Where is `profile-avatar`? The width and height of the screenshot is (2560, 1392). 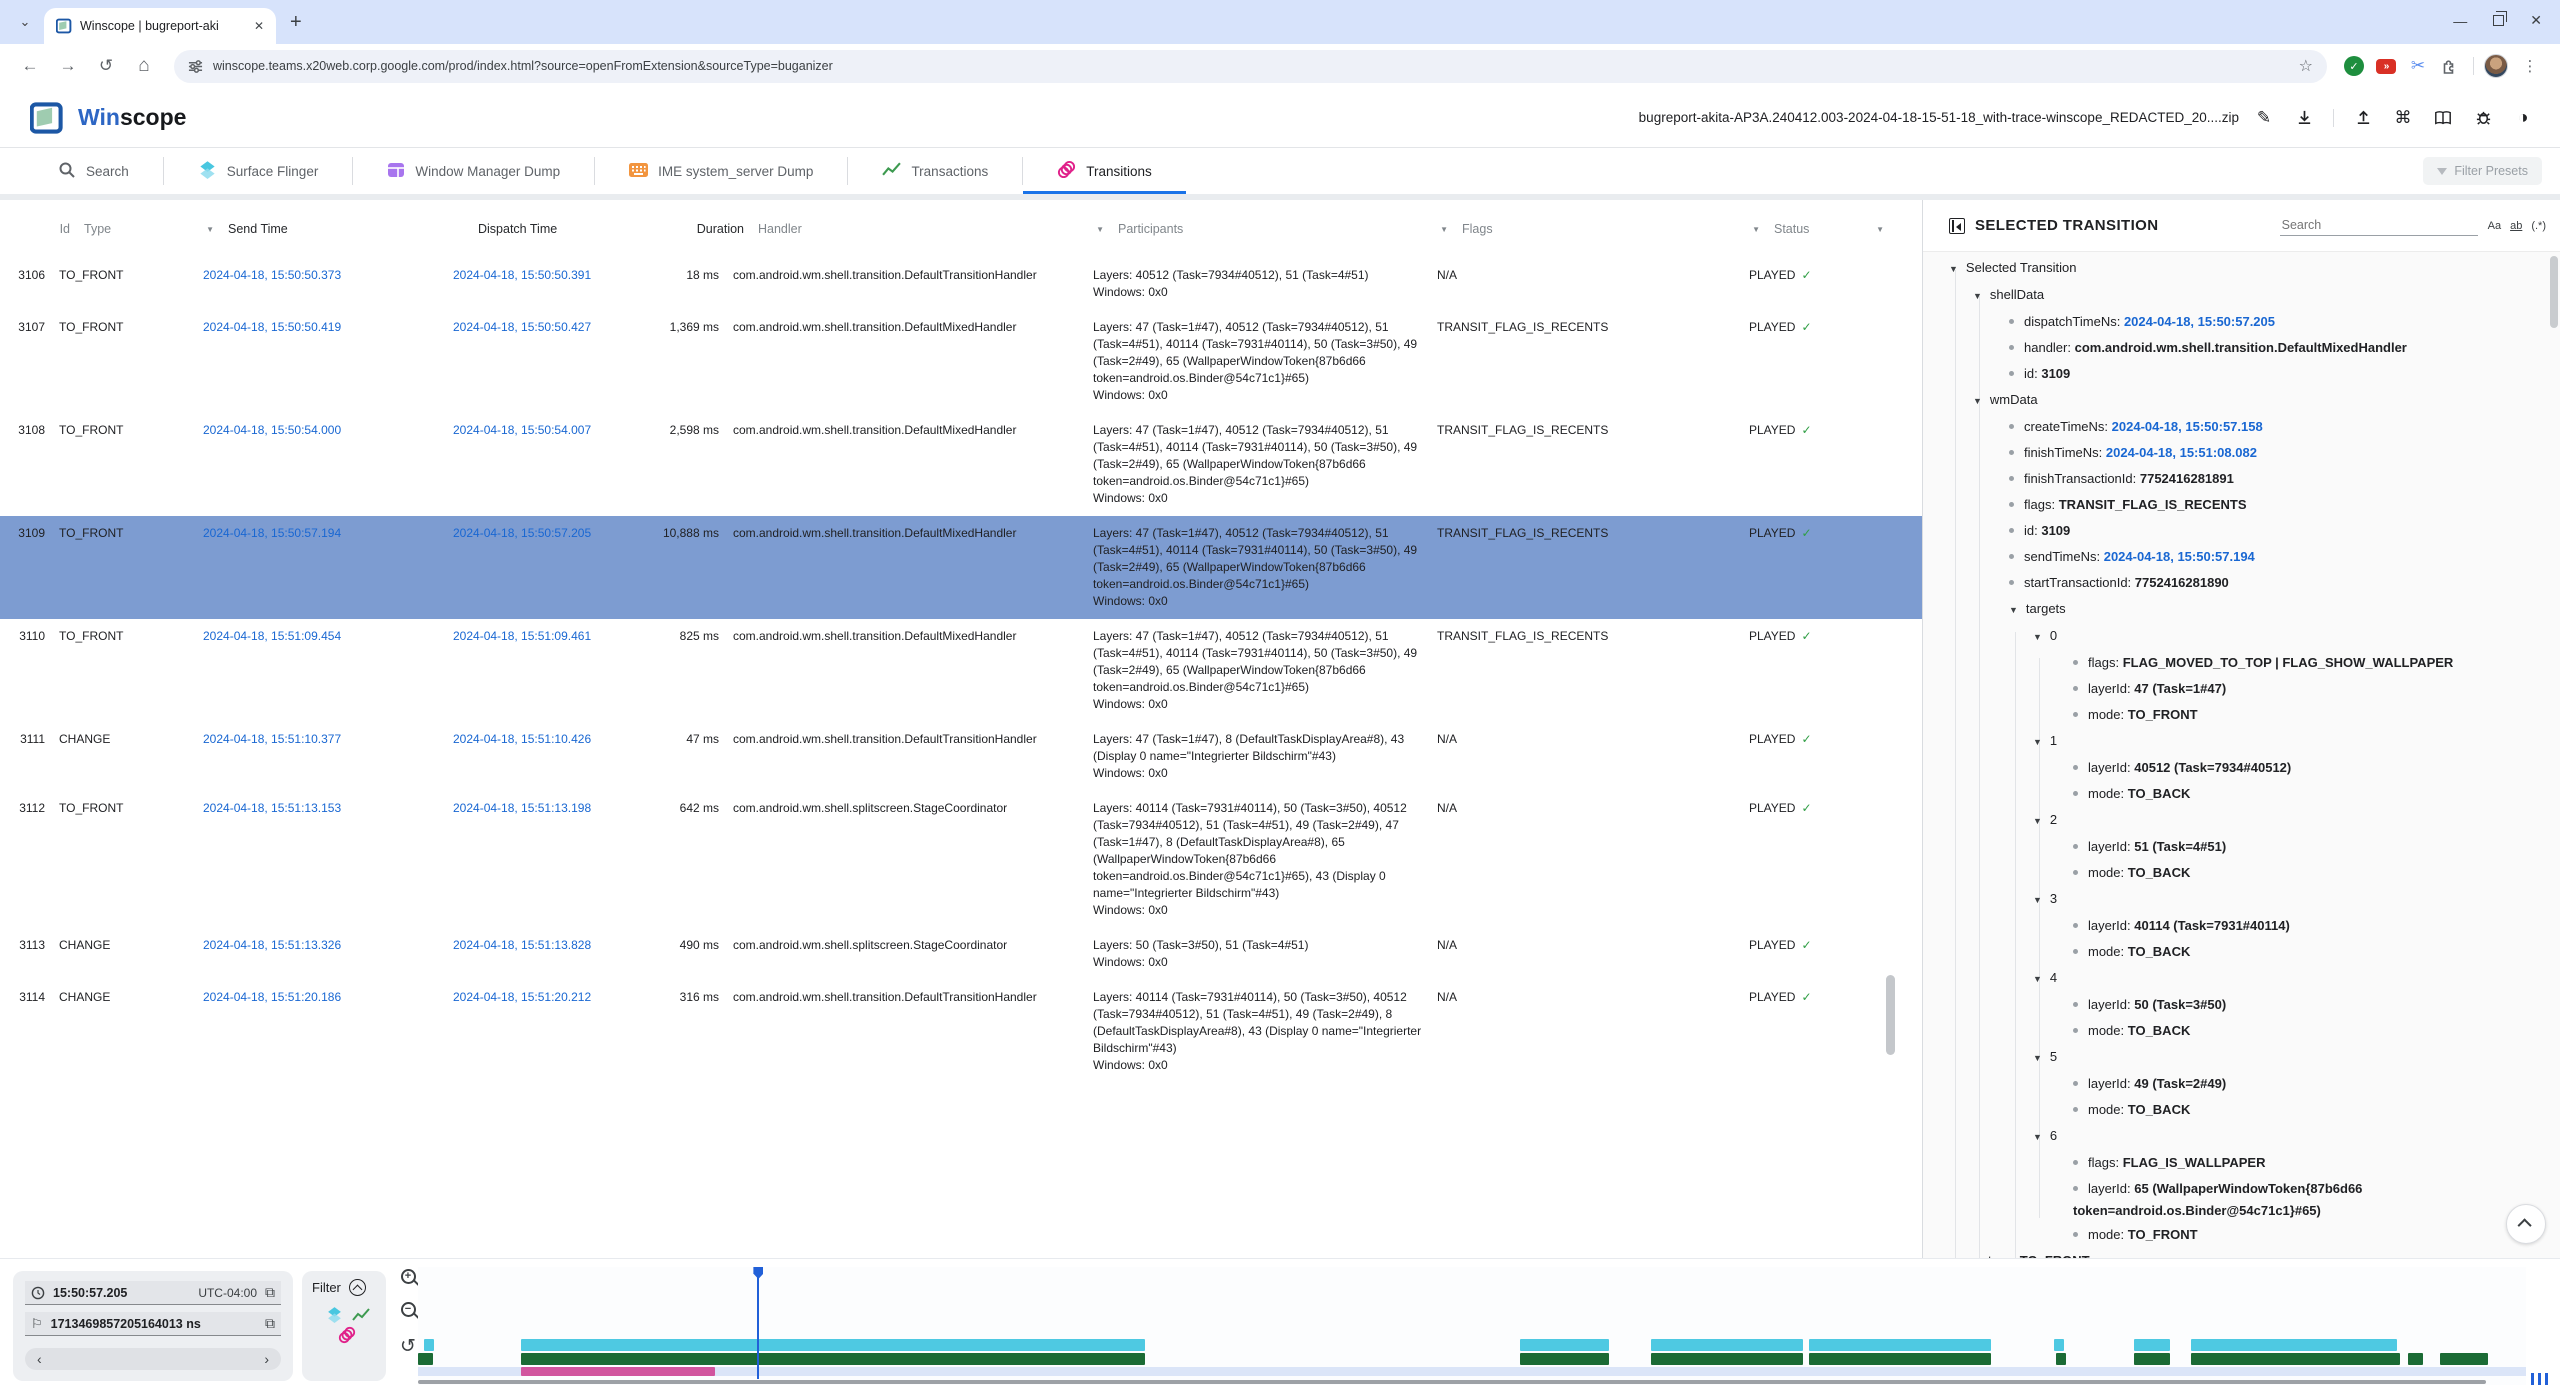
profile-avatar is located at coordinates (2496, 66).